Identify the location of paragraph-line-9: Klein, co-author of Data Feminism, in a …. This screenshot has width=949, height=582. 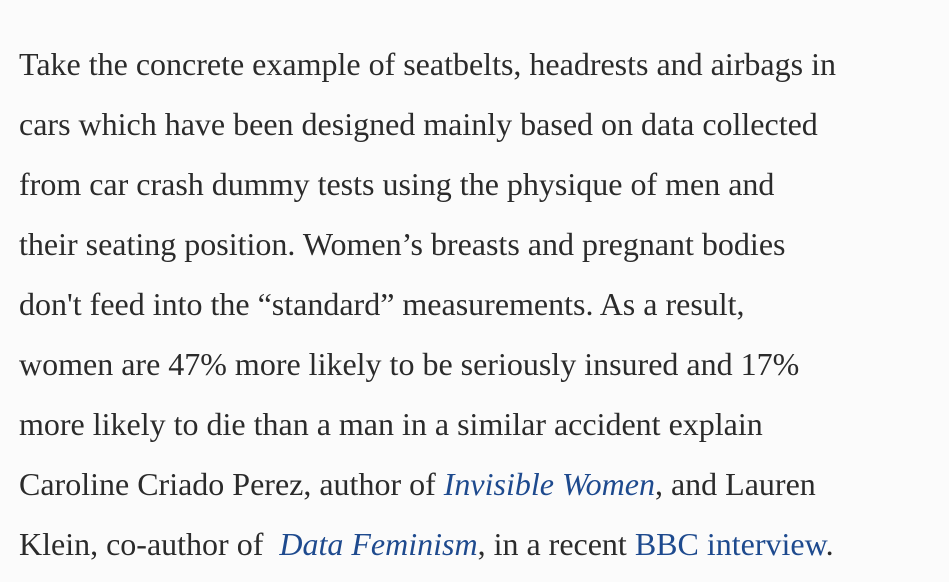
(479, 544).